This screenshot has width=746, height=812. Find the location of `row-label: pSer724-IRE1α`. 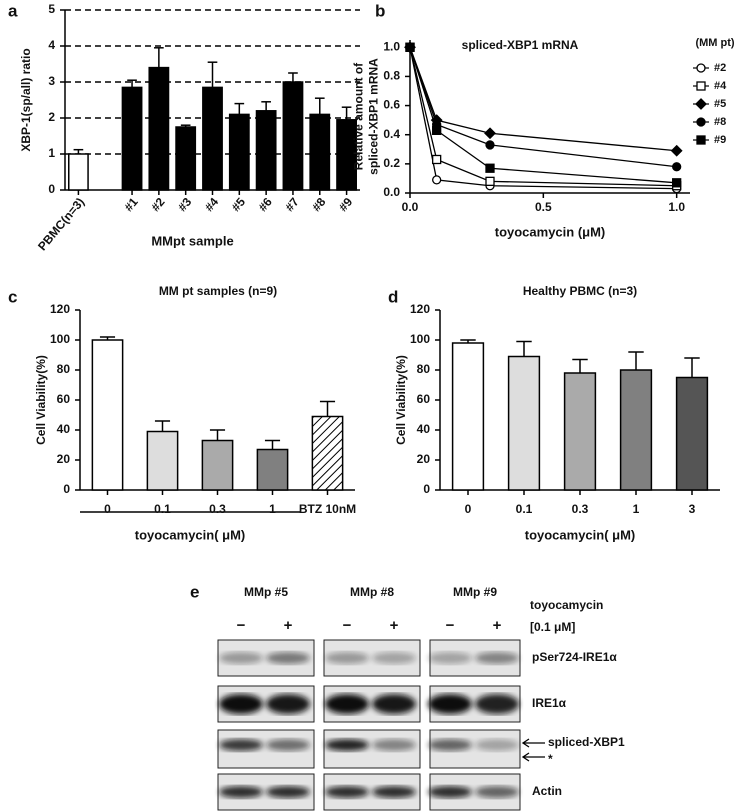

row-label: pSer724-IRE1α is located at coordinates (574, 657).